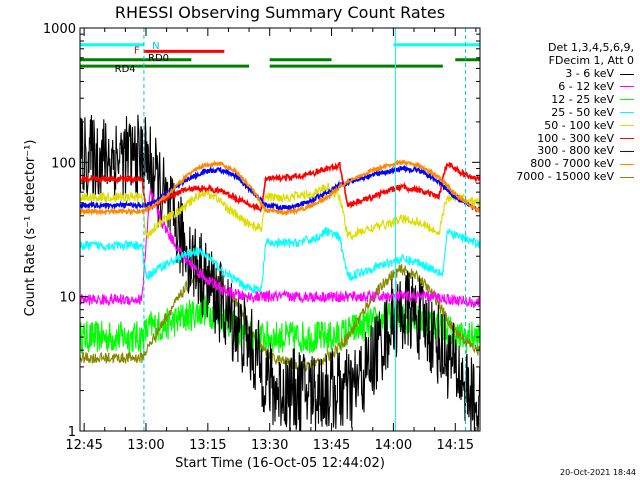  I want to click on legend-entry-label: 6 - 12 keV, so click(586, 86).